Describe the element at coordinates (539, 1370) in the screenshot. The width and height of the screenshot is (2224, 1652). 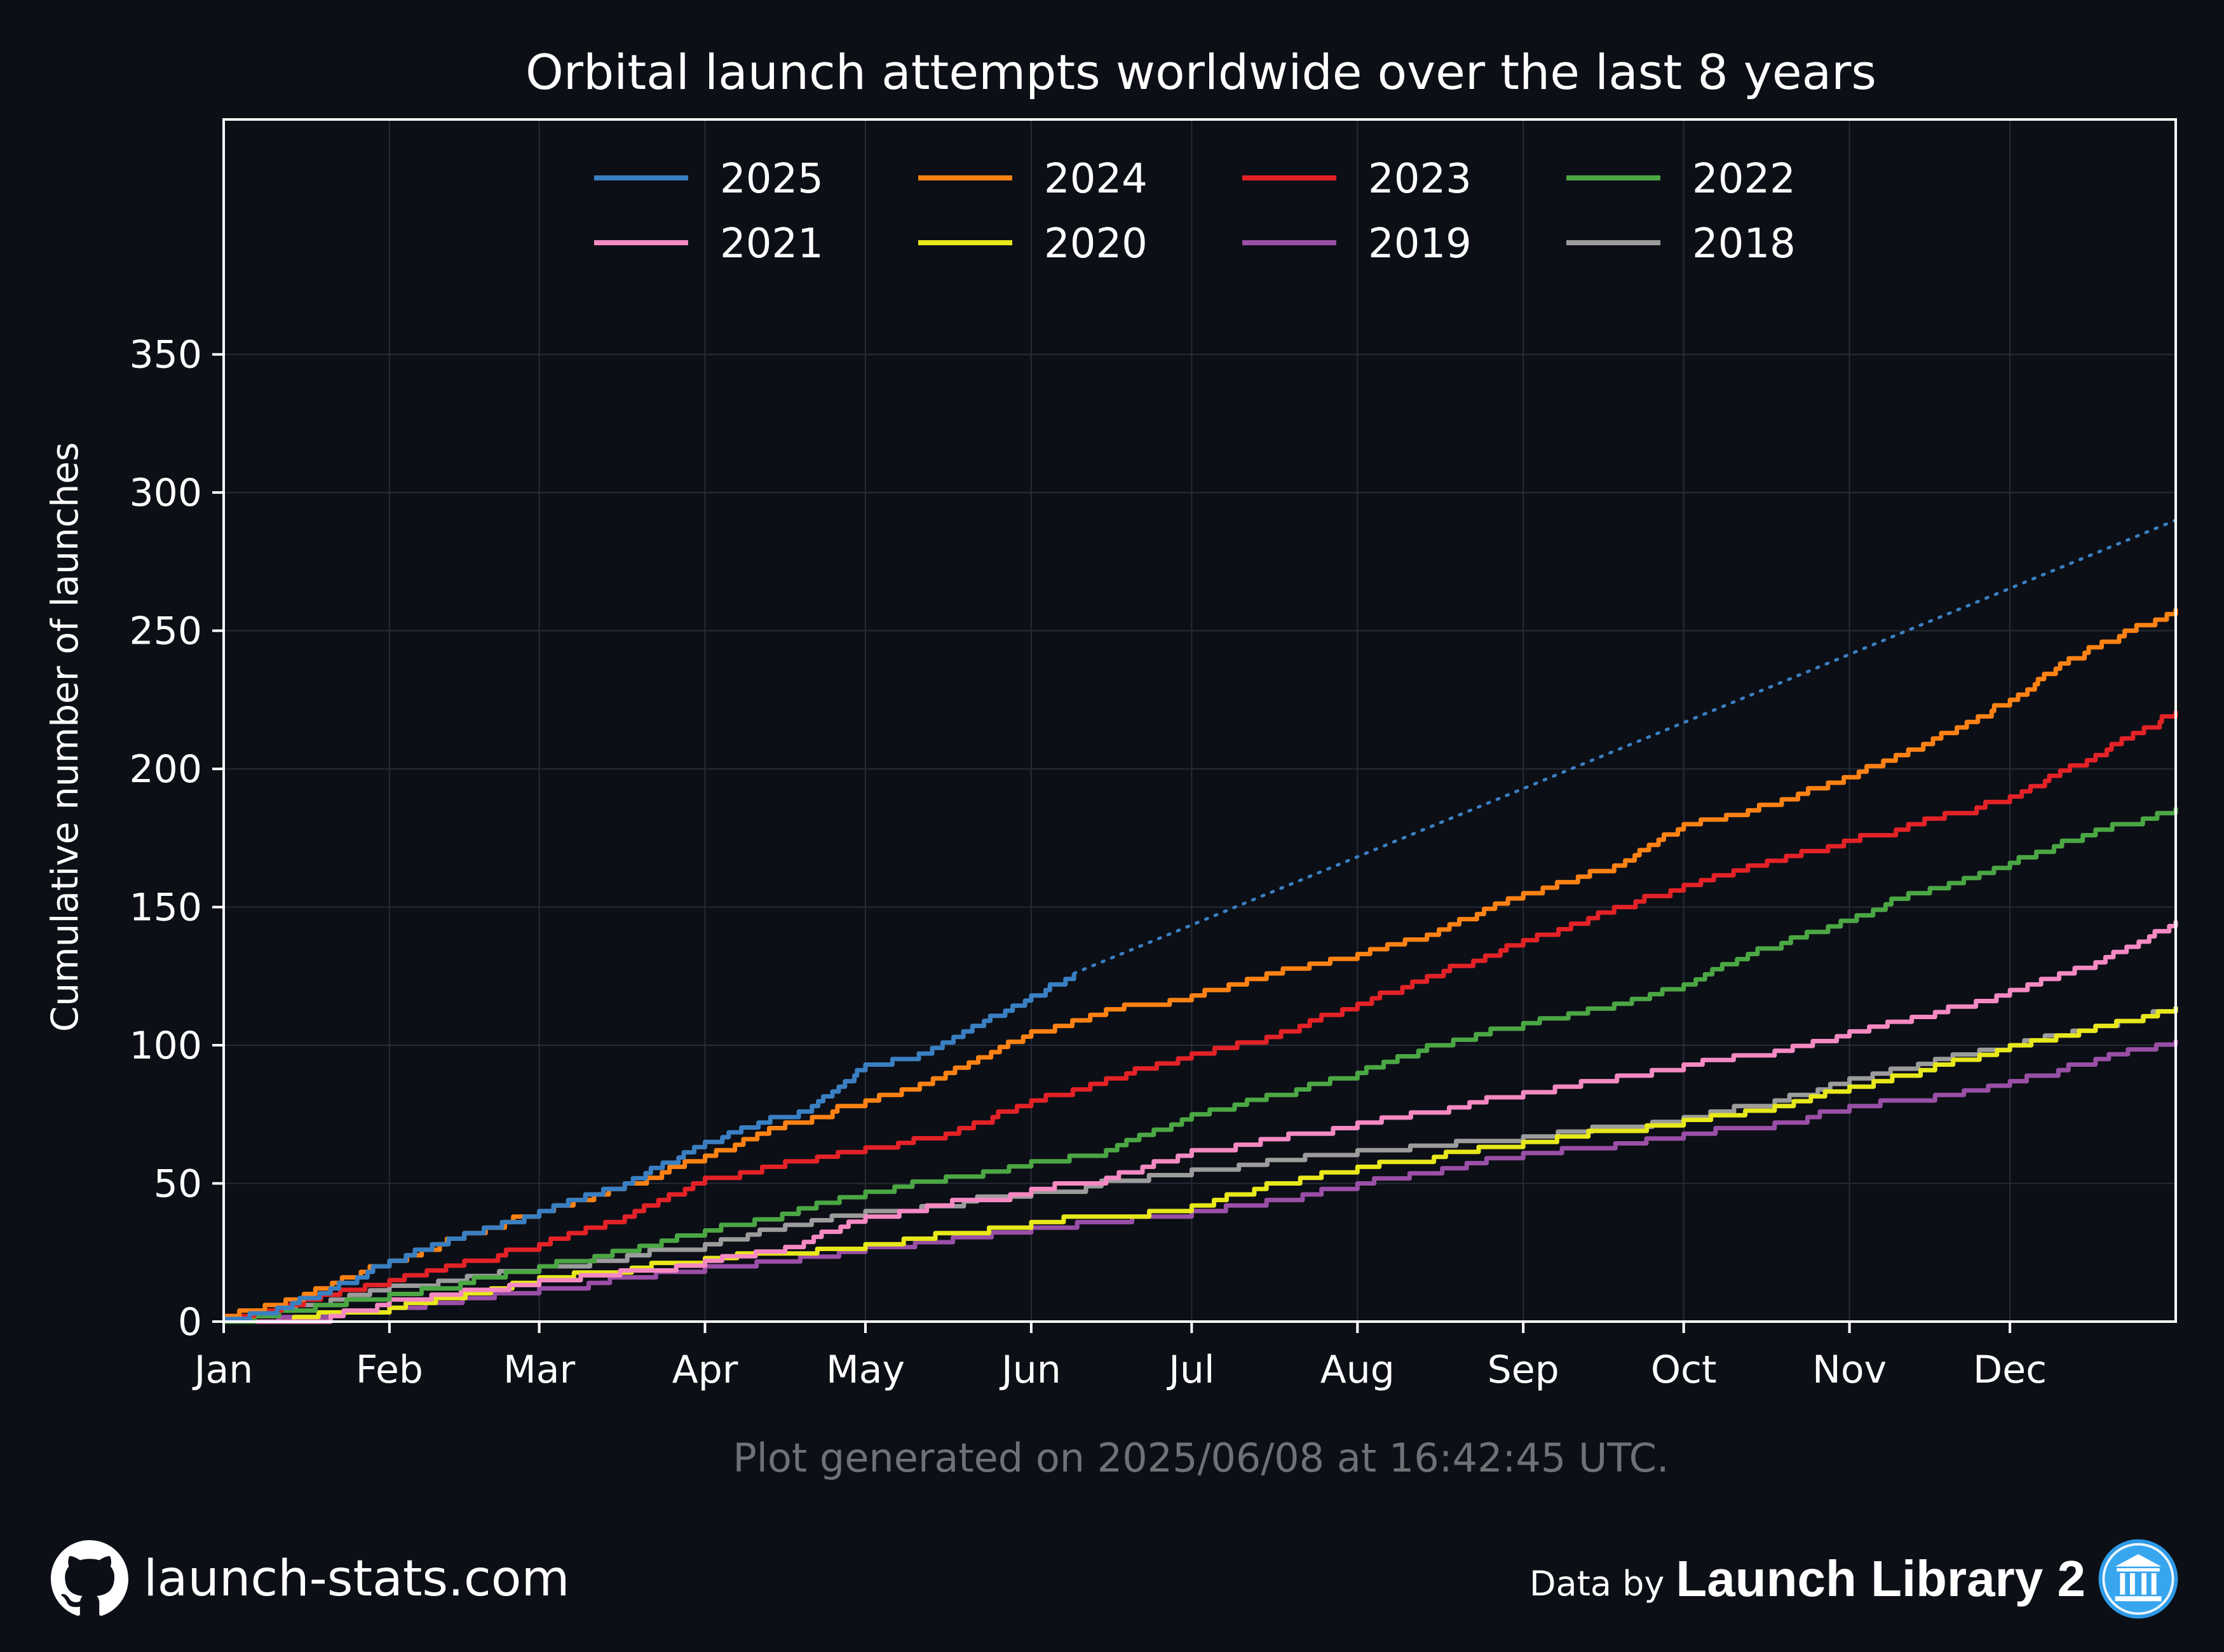
I see `x-tick-label-mar: Mar` at that location.